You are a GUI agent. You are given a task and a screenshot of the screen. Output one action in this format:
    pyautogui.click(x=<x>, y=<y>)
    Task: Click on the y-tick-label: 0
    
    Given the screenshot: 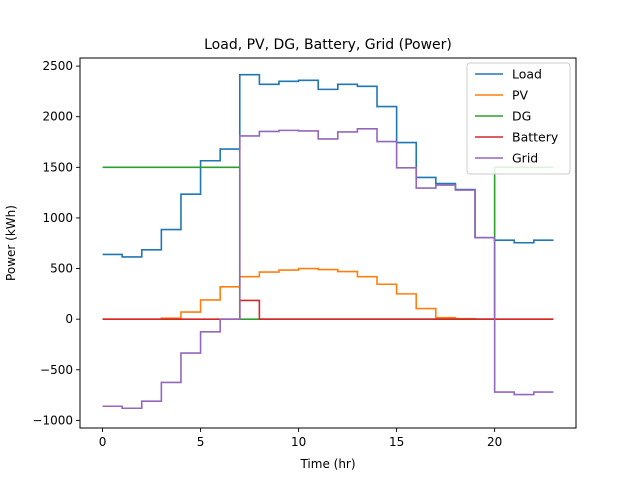 What is the action you would take?
    pyautogui.click(x=69, y=319)
    